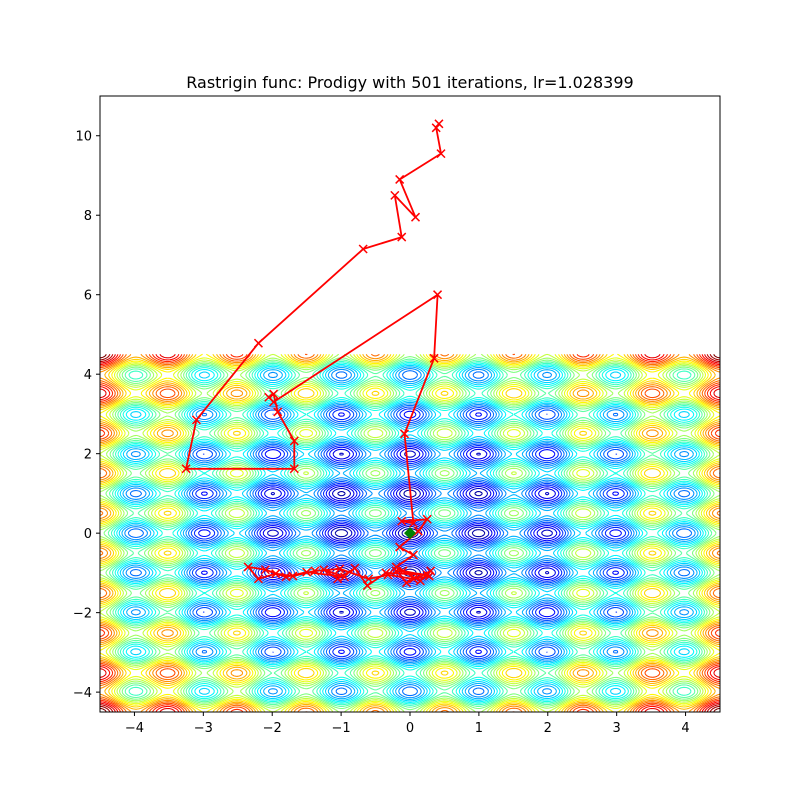  What do you see at coordinates (410, 728) in the screenshot?
I see `x-tick-label: 0` at bounding box center [410, 728].